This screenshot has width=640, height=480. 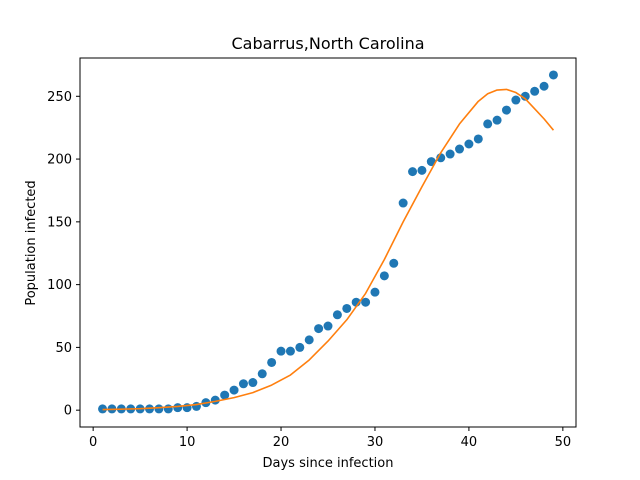 I want to click on x-tick-label: 10, so click(x=187, y=442).